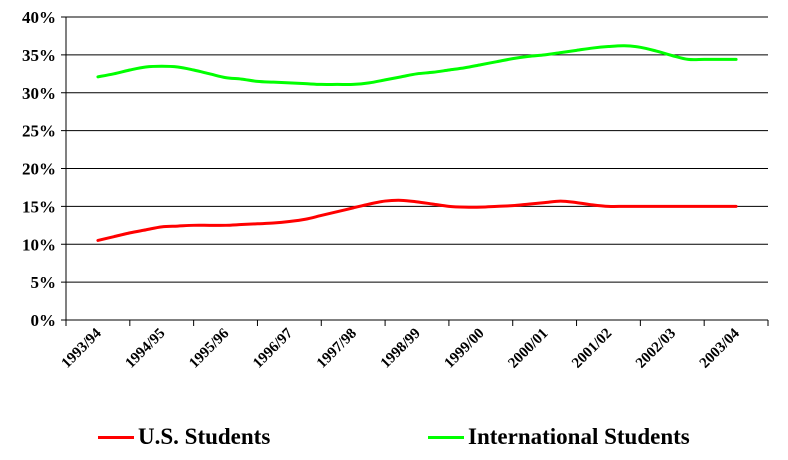 This screenshot has width=788, height=460. I want to click on y-tick-label: 0%, so click(44, 320).